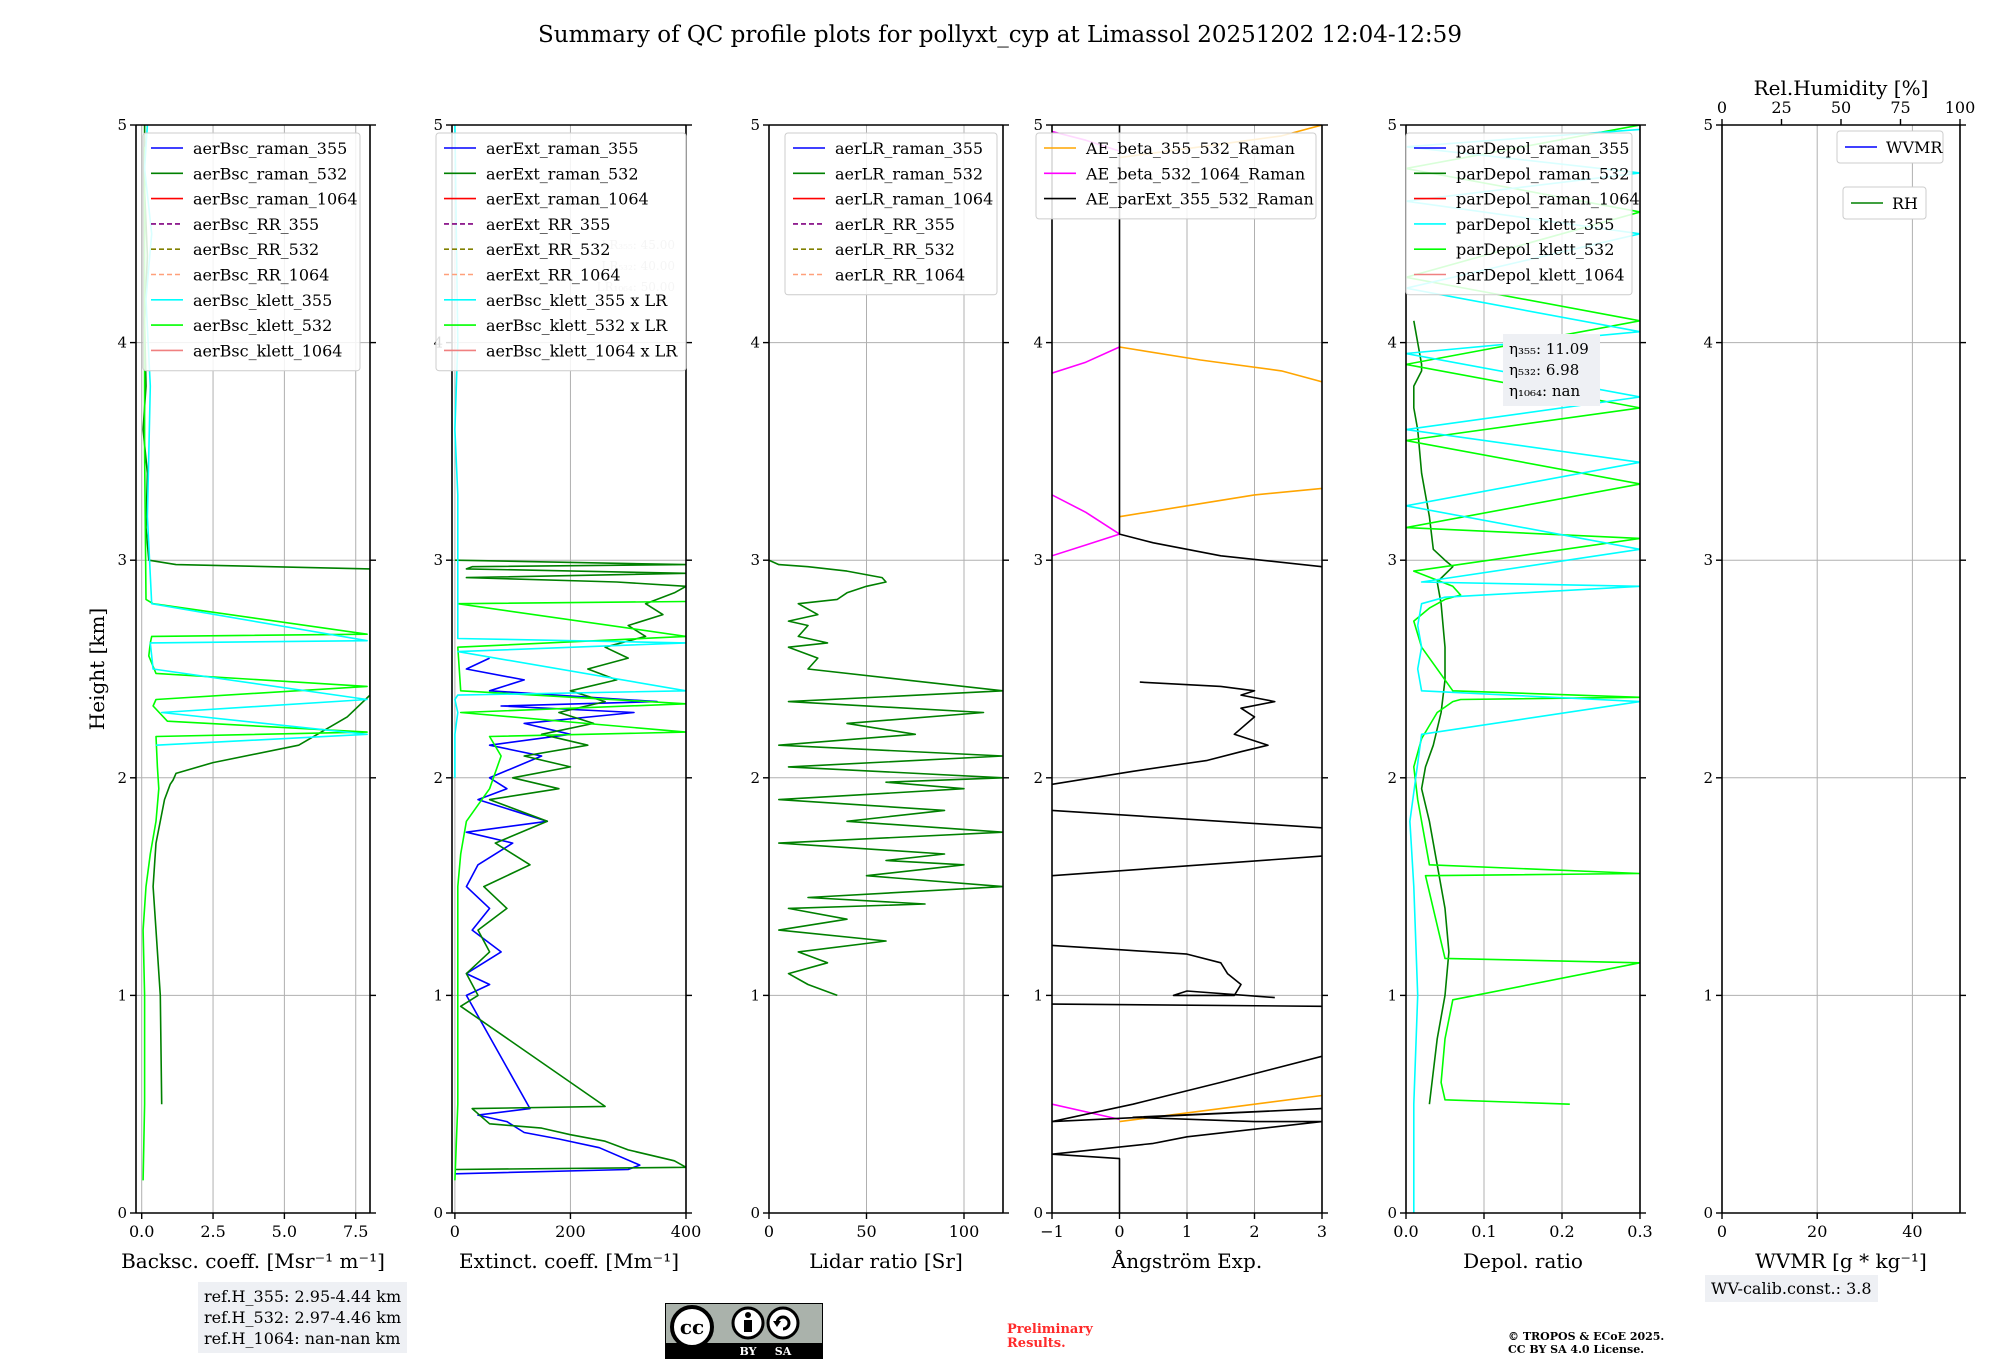 This screenshot has height=1360, width=2000. I want to click on preliminary-line-1: Preliminary, so click(1050, 1329).